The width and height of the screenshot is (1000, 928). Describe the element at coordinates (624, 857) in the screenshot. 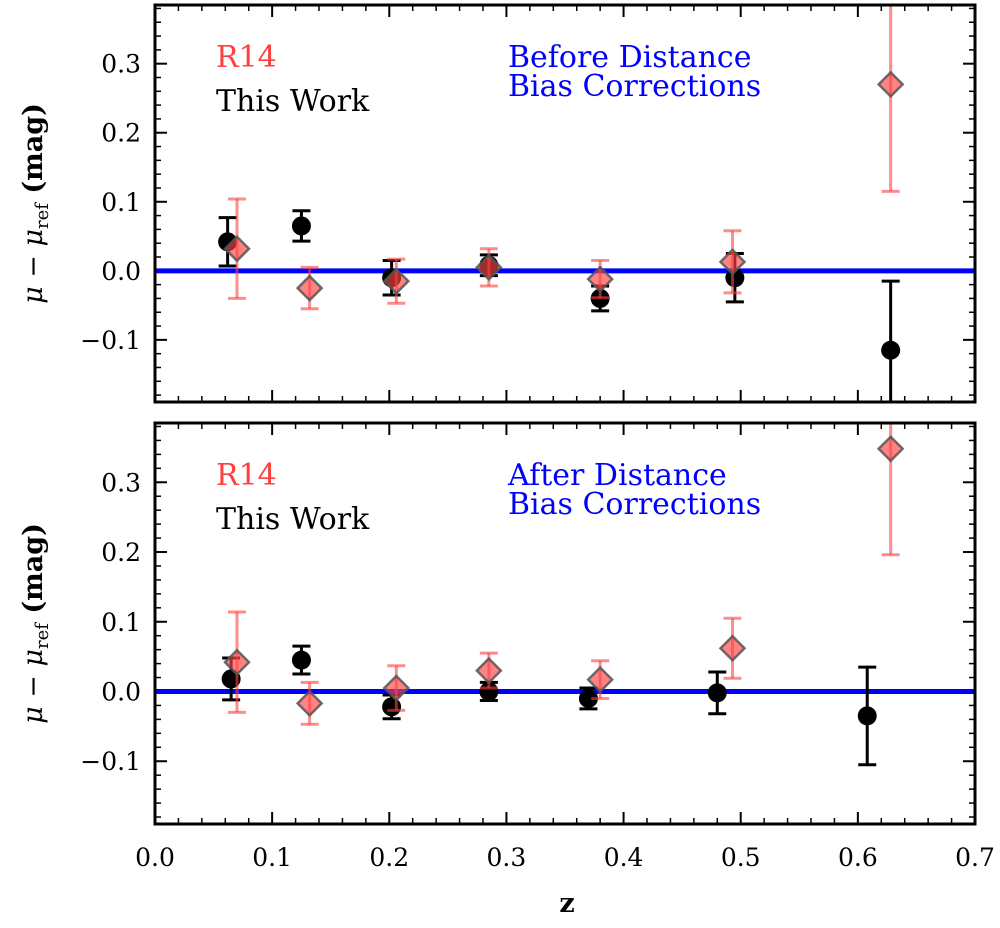

I see `x-tick-label: 0.4` at that location.